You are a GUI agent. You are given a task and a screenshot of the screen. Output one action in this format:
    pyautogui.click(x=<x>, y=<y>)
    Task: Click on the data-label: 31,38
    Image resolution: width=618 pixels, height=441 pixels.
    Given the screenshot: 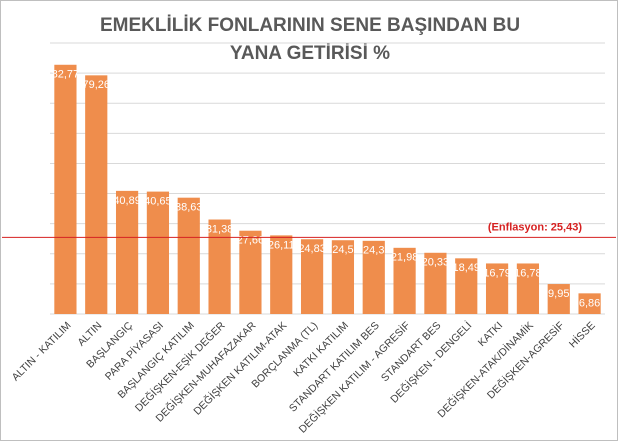 What is the action you would take?
    pyautogui.click(x=220, y=229)
    